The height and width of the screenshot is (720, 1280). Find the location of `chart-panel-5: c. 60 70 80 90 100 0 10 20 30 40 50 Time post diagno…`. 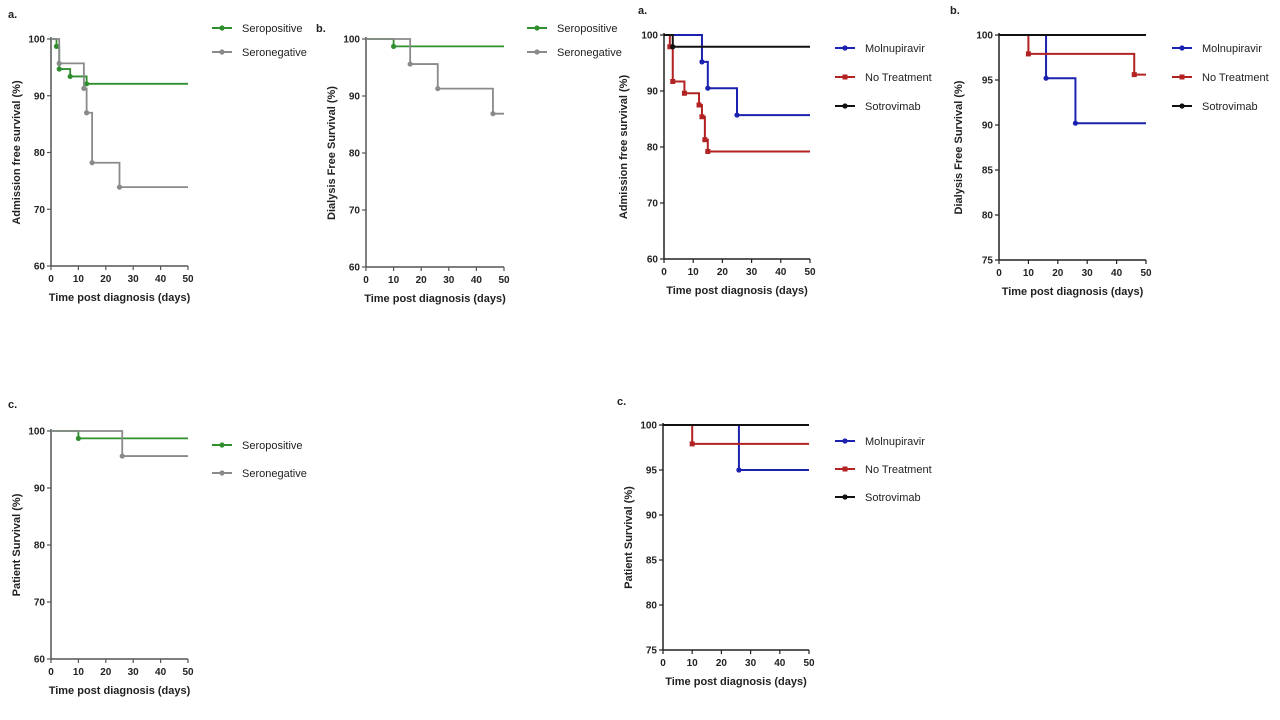

chart-panel-5: c. 60 70 80 90 100 0 10 20 30 40 50 Time post diagno… is located at coordinates (157, 548).